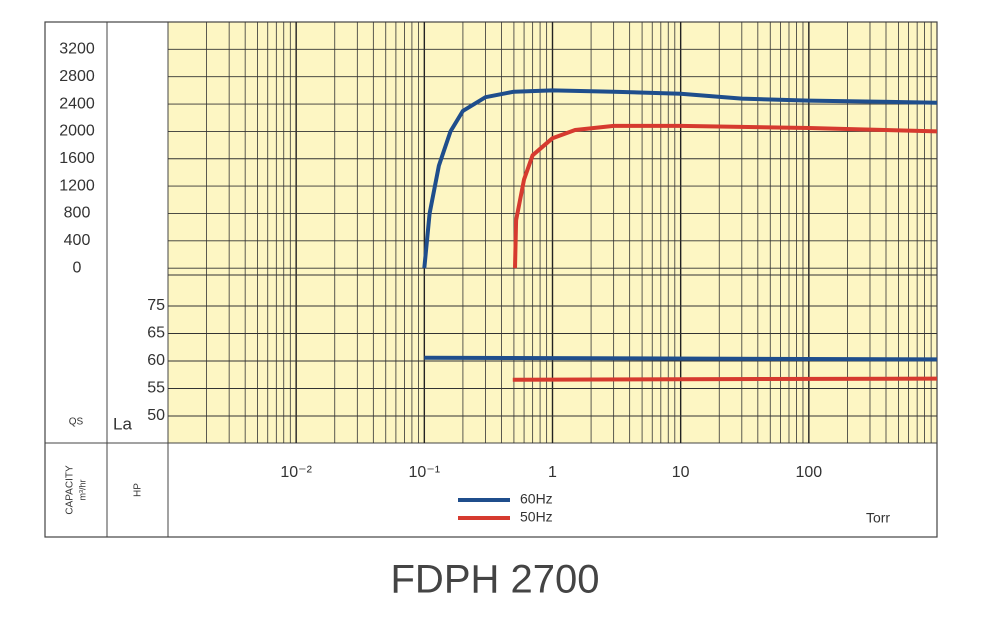 This screenshot has height=625, width=1000. Describe the element at coordinates (138, 490) in the screenshot. I see `y2-label: HP` at that location.